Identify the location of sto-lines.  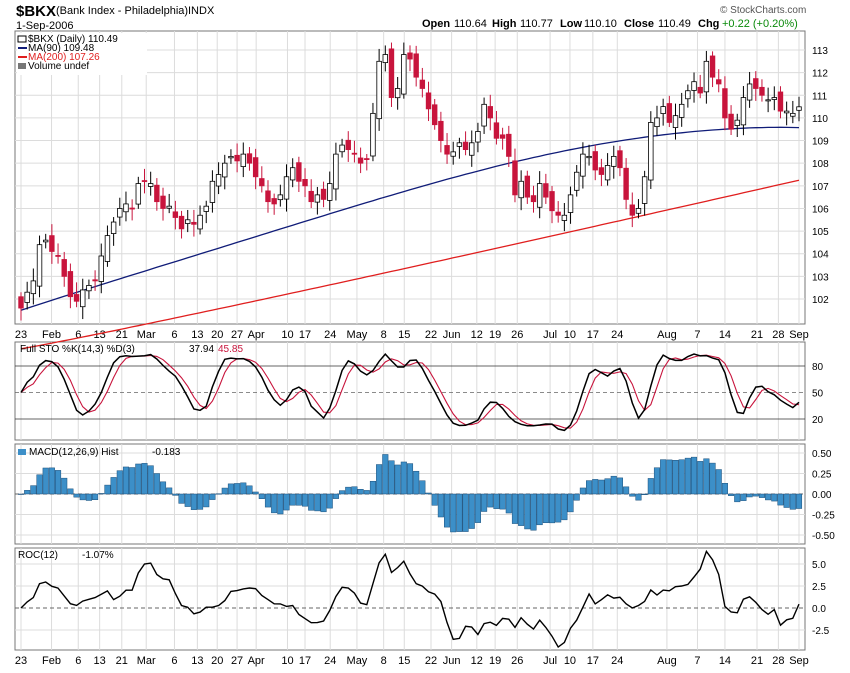
(410, 392).